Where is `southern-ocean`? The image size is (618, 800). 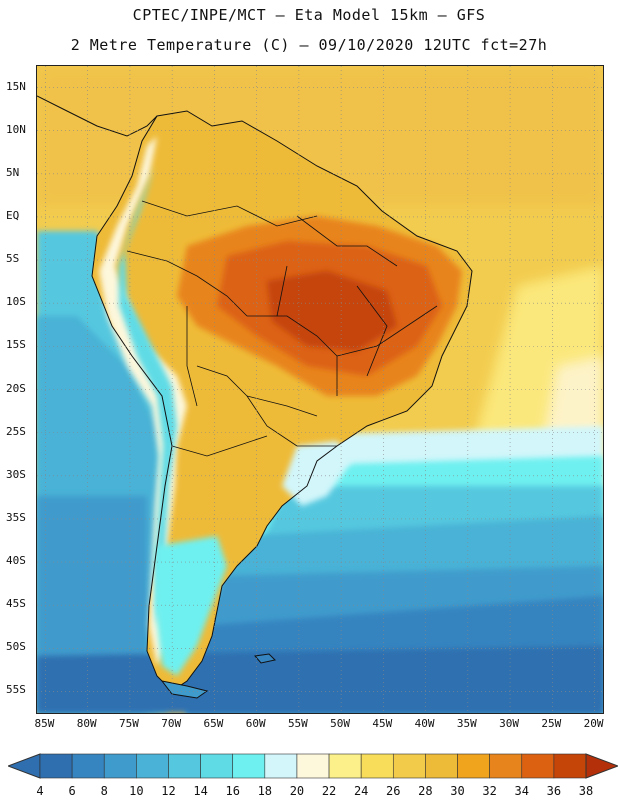
southern-ocean is located at coordinates (320, 679).